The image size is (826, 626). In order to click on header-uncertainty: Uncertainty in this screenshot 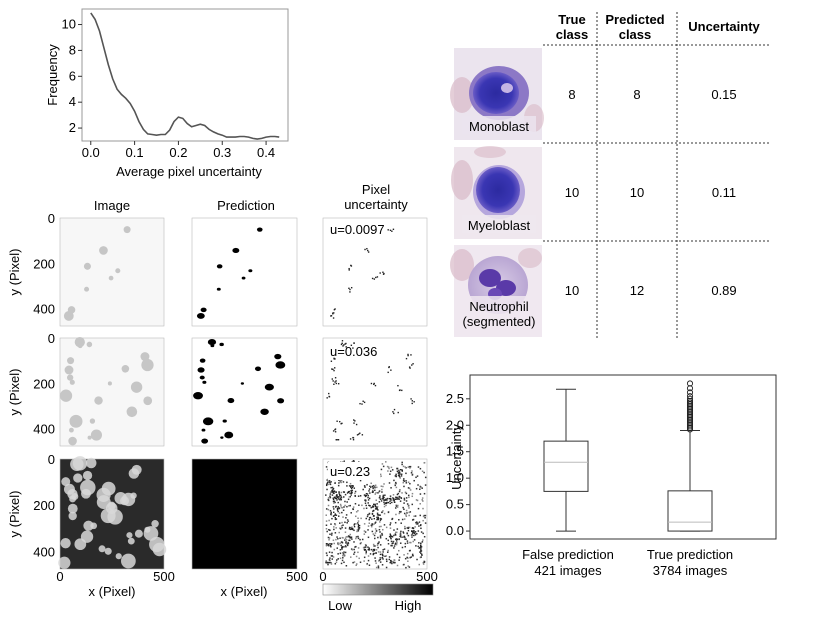, I will do `click(724, 26)`.